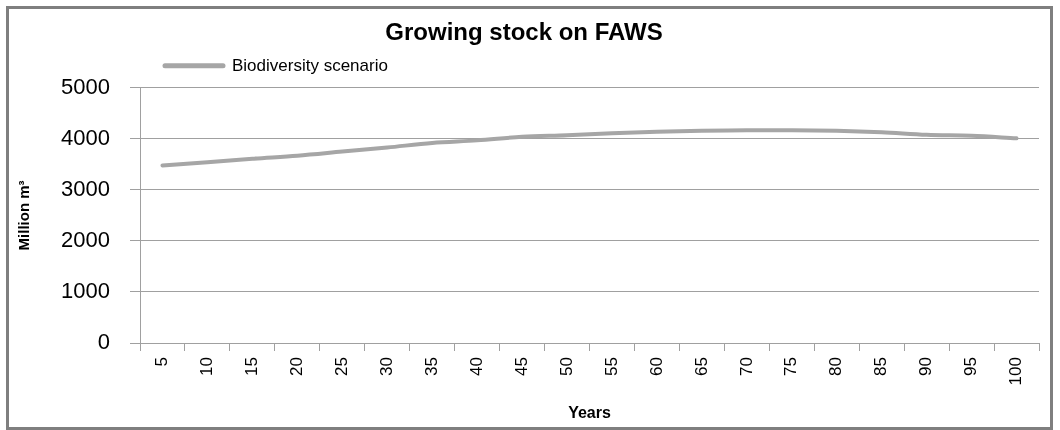 The height and width of the screenshot is (430, 1060). What do you see at coordinates (386, 366) in the screenshot?
I see `x-tick-label: 30` at bounding box center [386, 366].